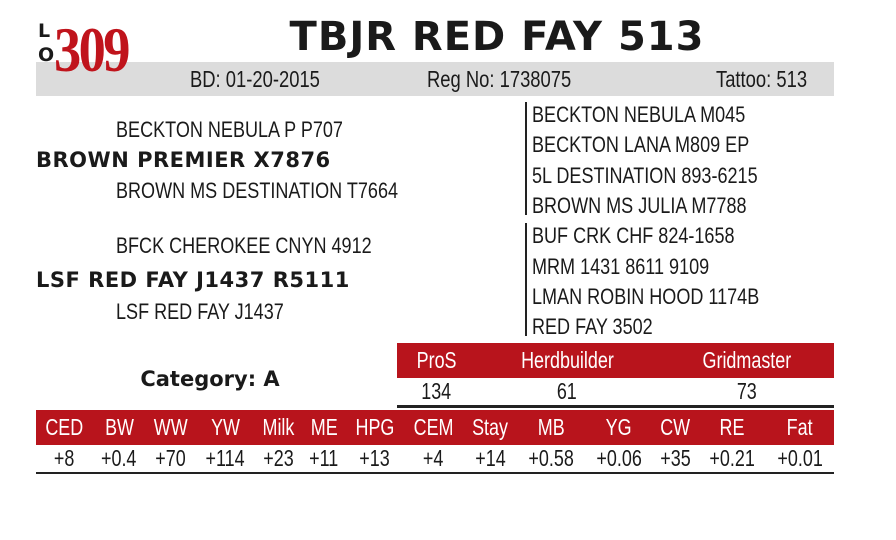 The height and width of the screenshot is (540, 896). I want to click on epd-value-text: +0.06, so click(619, 458).